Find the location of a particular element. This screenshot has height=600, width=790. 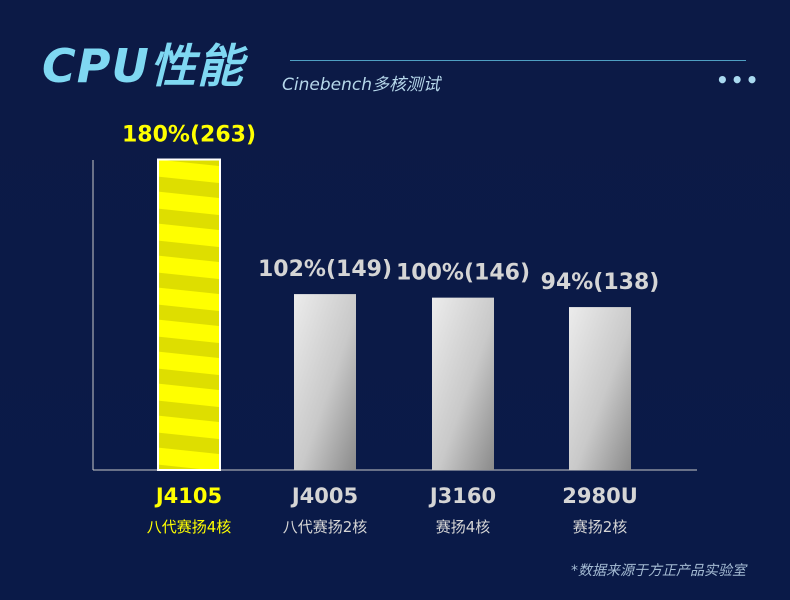

x-sub-label: 赛扬4核 is located at coordinates (463, 527).